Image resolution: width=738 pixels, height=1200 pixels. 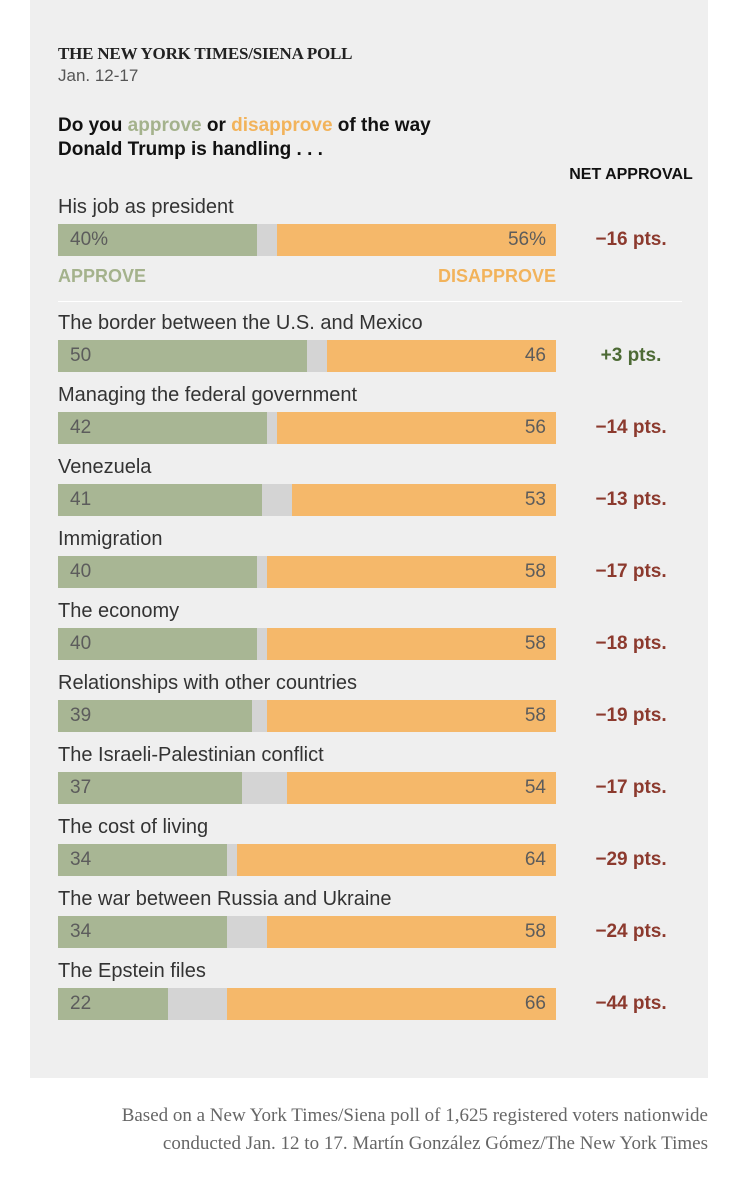 What do you see at coordinates (240, 323) in the screenshot?
I see `row-label: The border between the U.S. and Mexico` at bounding box center [240, 323].